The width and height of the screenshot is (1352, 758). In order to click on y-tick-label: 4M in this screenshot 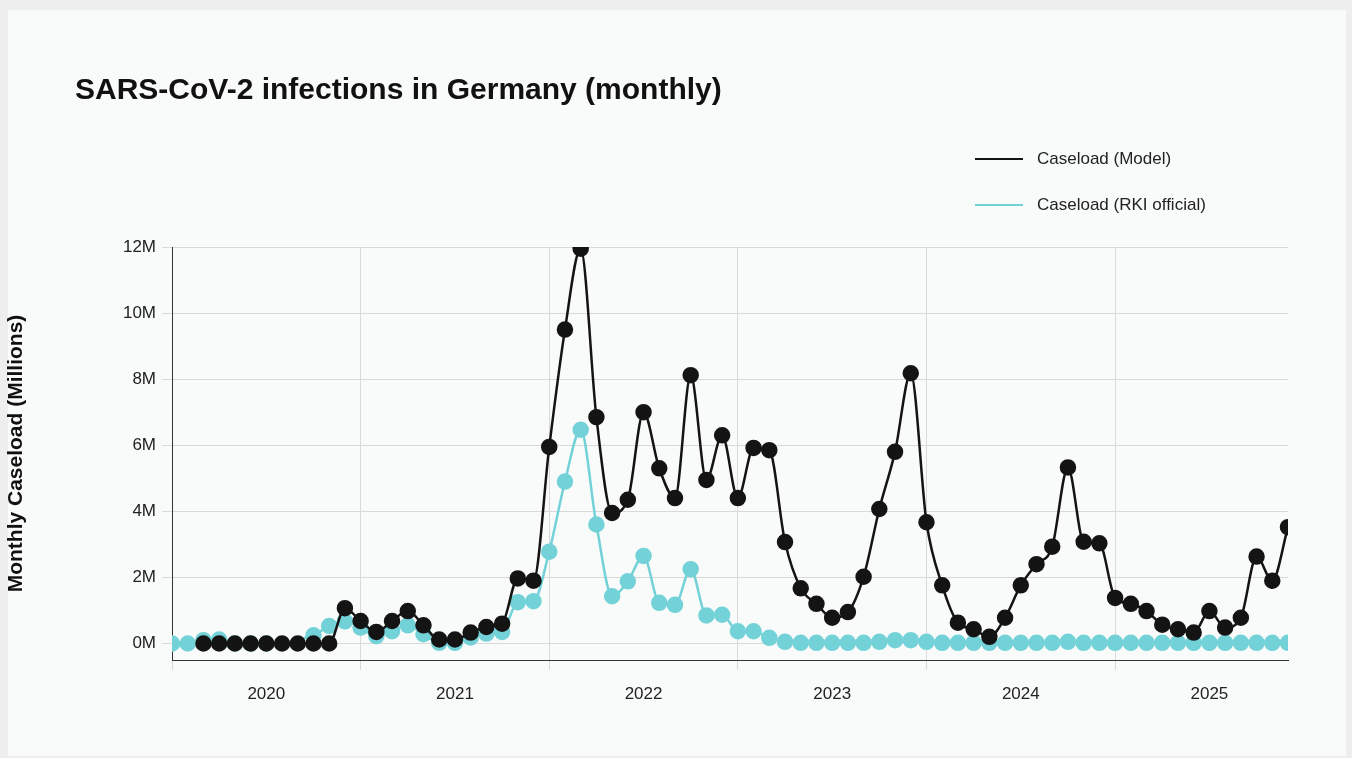, I will do `click(144, 511)`.